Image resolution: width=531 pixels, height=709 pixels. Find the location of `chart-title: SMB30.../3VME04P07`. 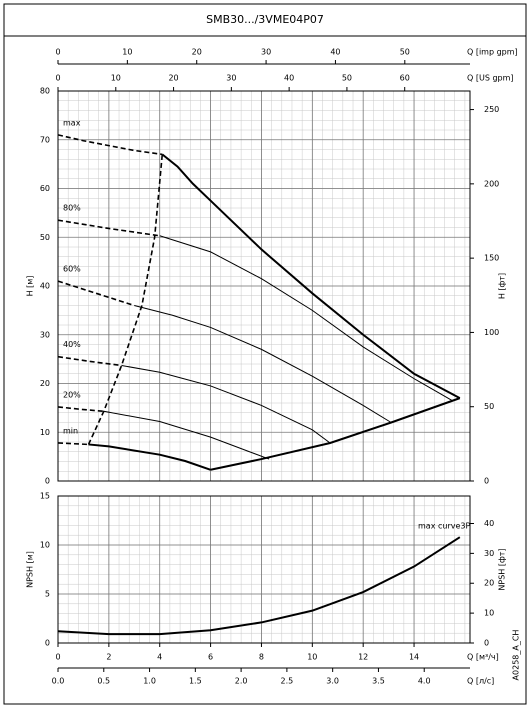

chart-title: SMB30.../3VME04P07 is located at coordinates (265, 19).